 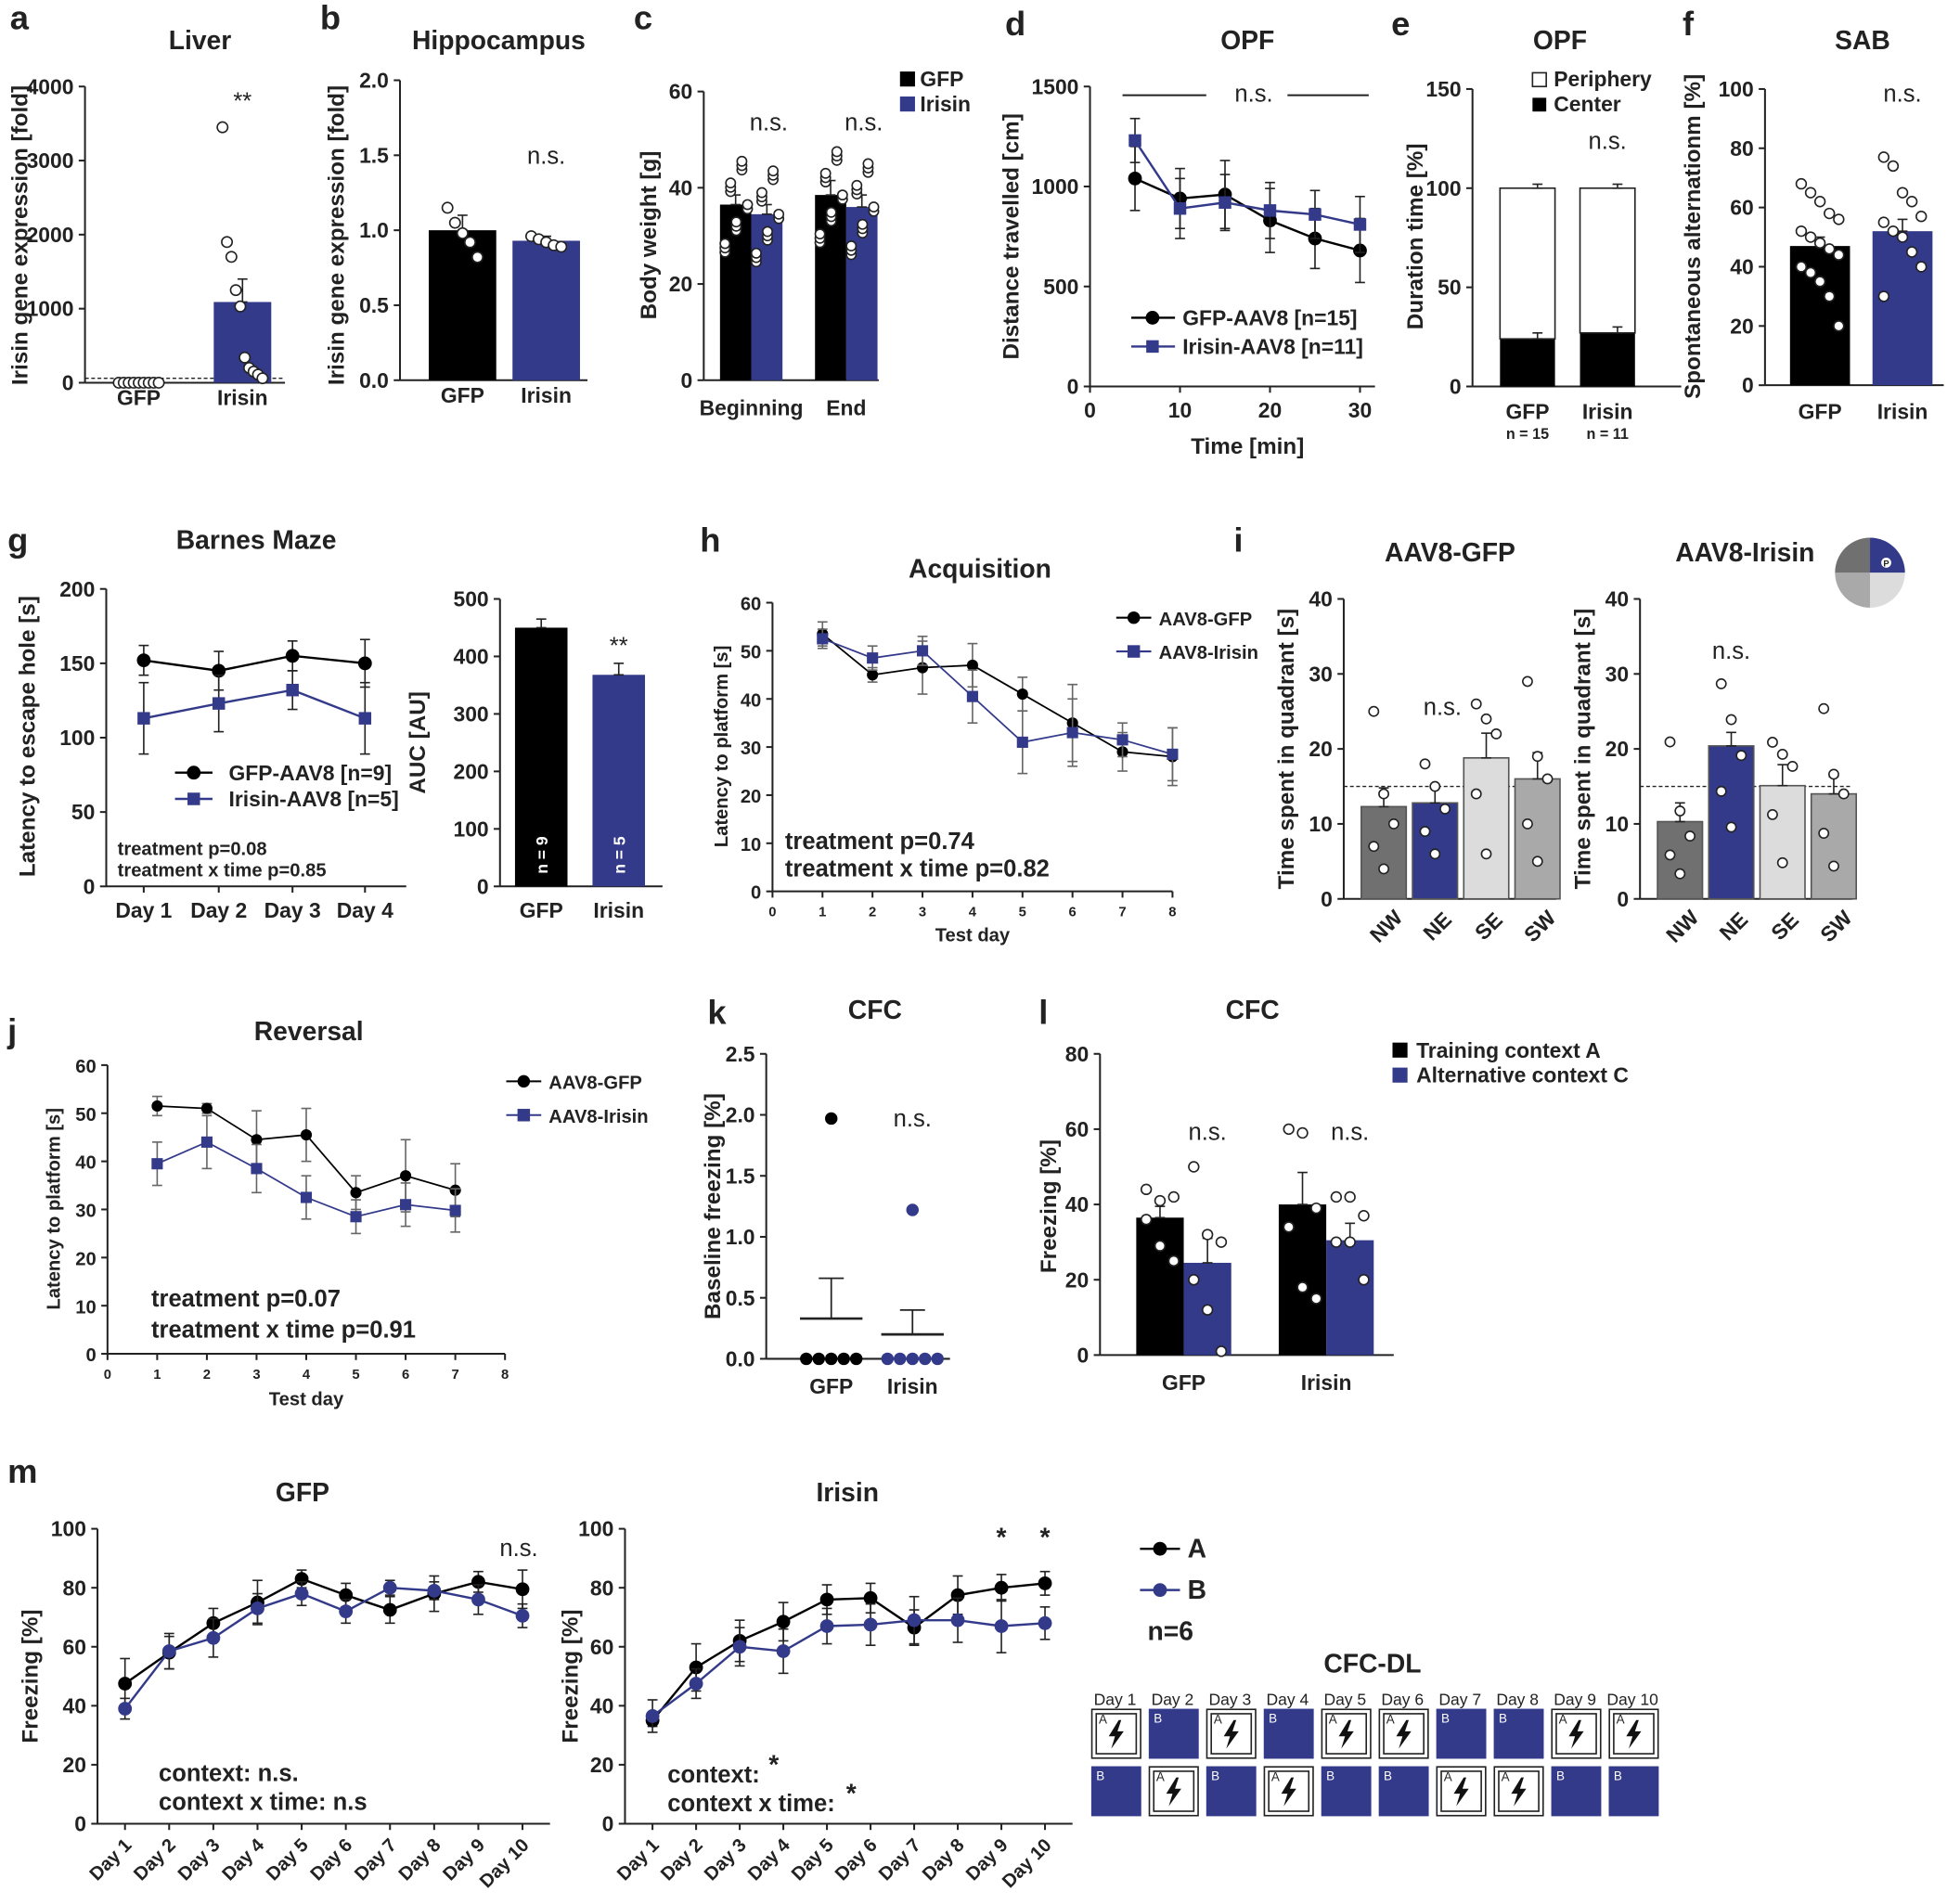 I want to click on panel-l-y-tick-label: 60, so click(x=1077, y=1129).